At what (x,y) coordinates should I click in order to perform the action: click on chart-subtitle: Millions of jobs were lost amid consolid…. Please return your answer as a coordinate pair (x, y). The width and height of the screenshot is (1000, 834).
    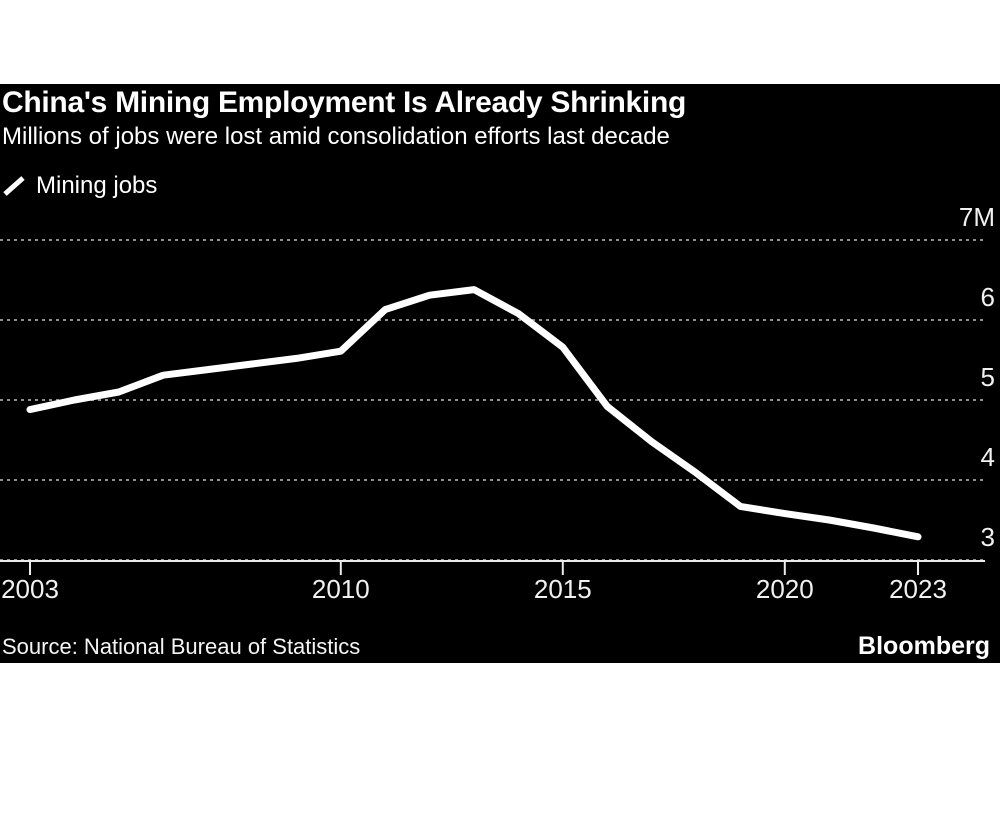
    Looking at the image, I should click on (336, 136).